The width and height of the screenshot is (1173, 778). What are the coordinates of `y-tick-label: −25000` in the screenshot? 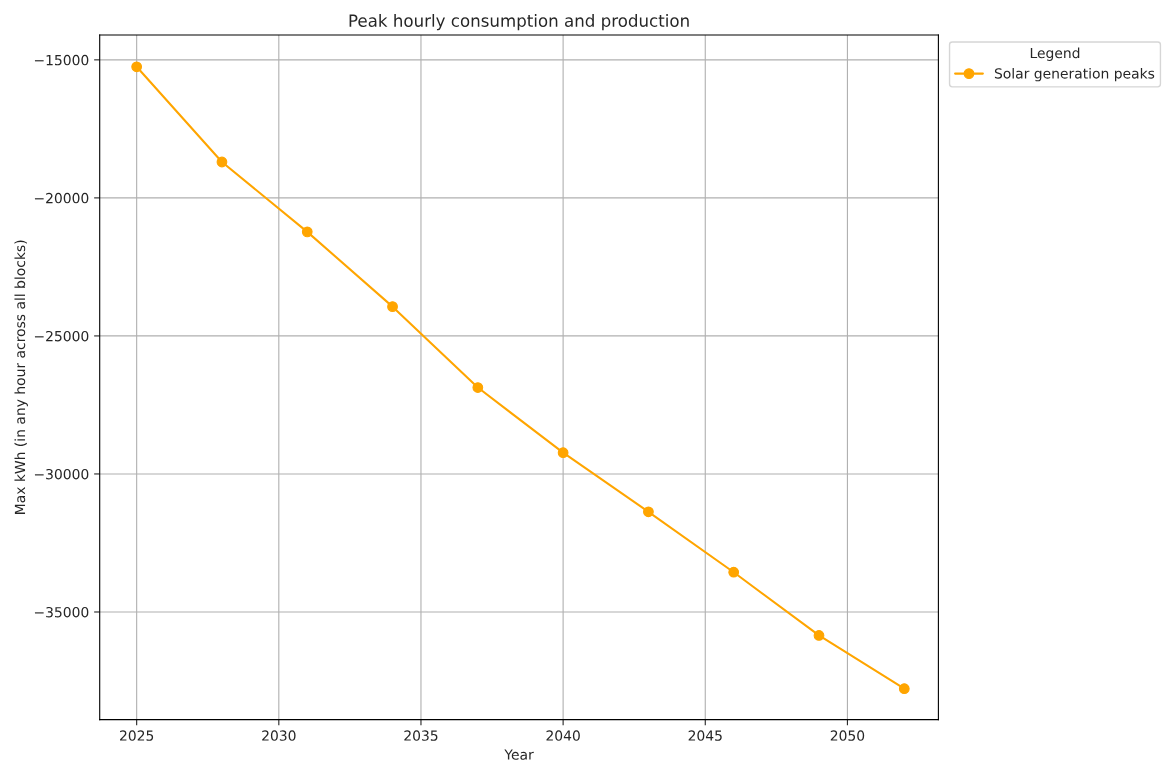 It's located at (61, 336).